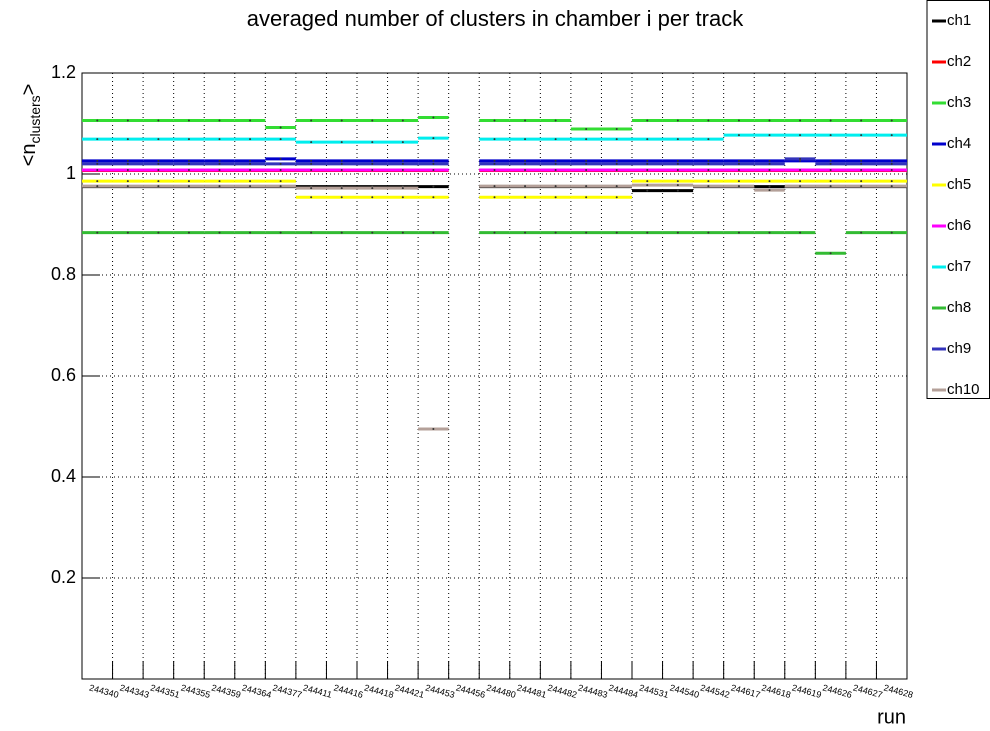  Describe the element at coordinates (29, 155) in the screenshot. I see `y-label-main: <n` at that location.